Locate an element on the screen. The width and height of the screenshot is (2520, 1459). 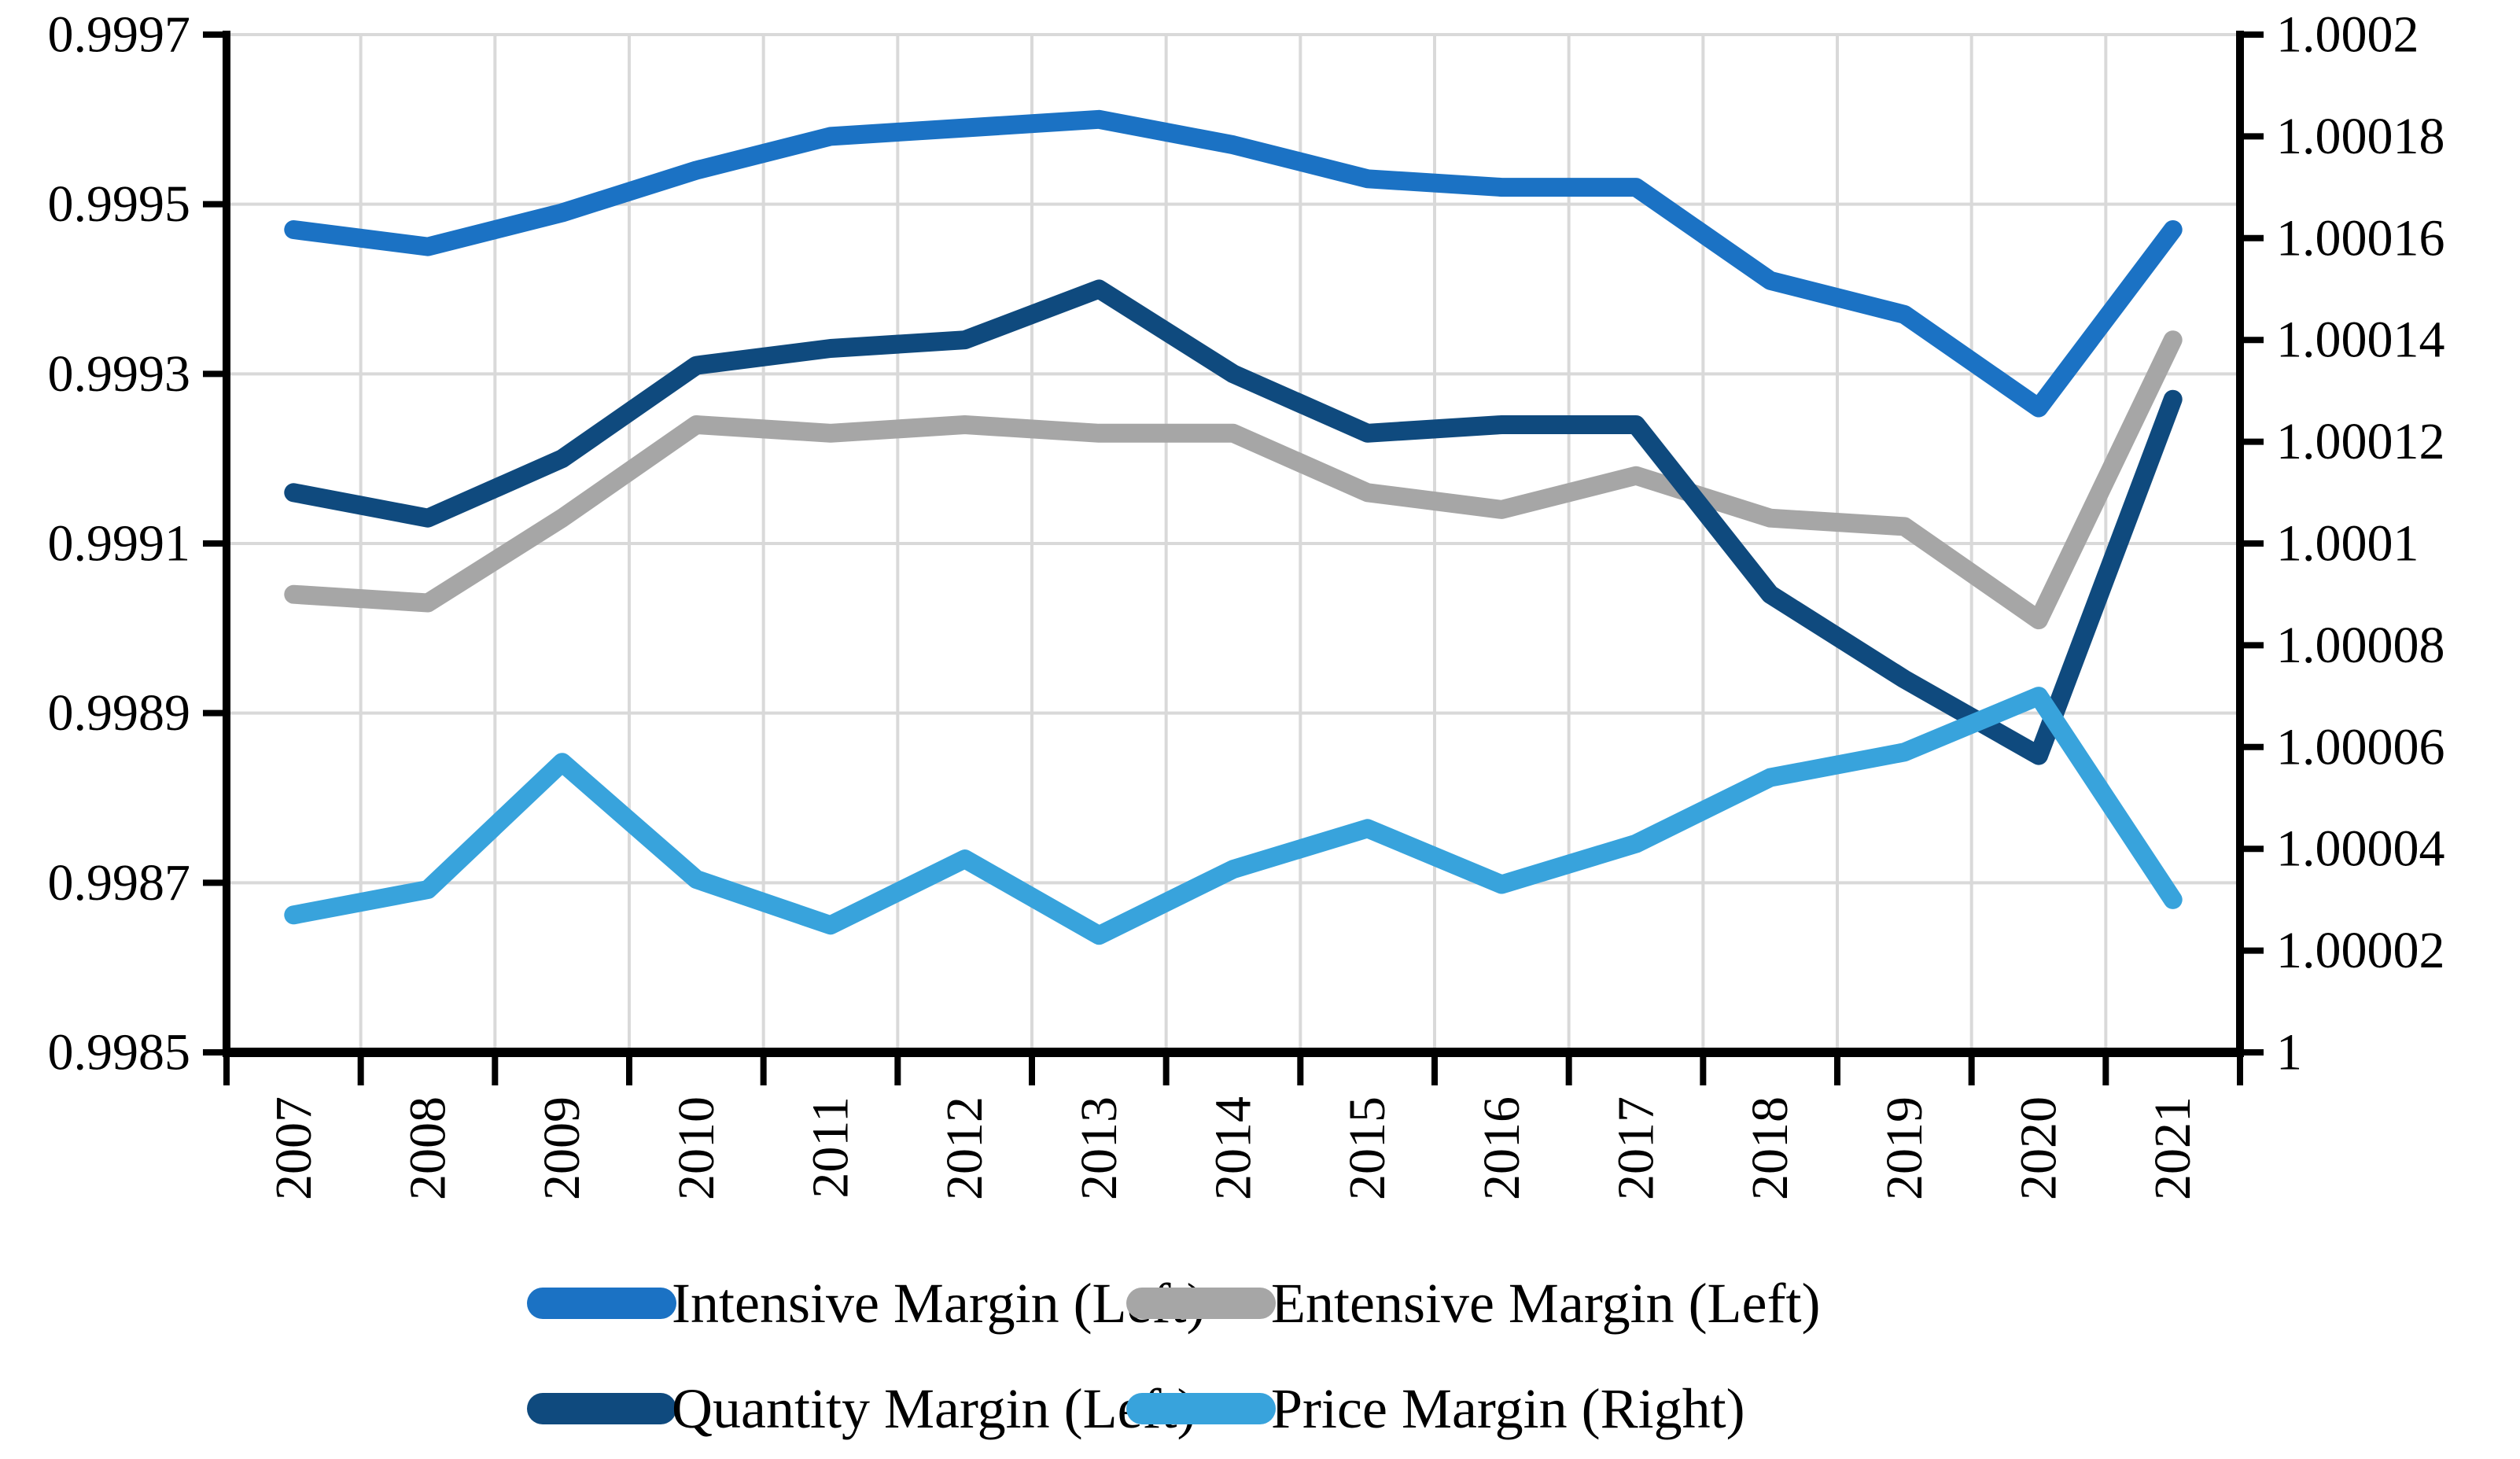
legend-label: Entensive Margin (Left) is located at coordinates (1545, 1303).